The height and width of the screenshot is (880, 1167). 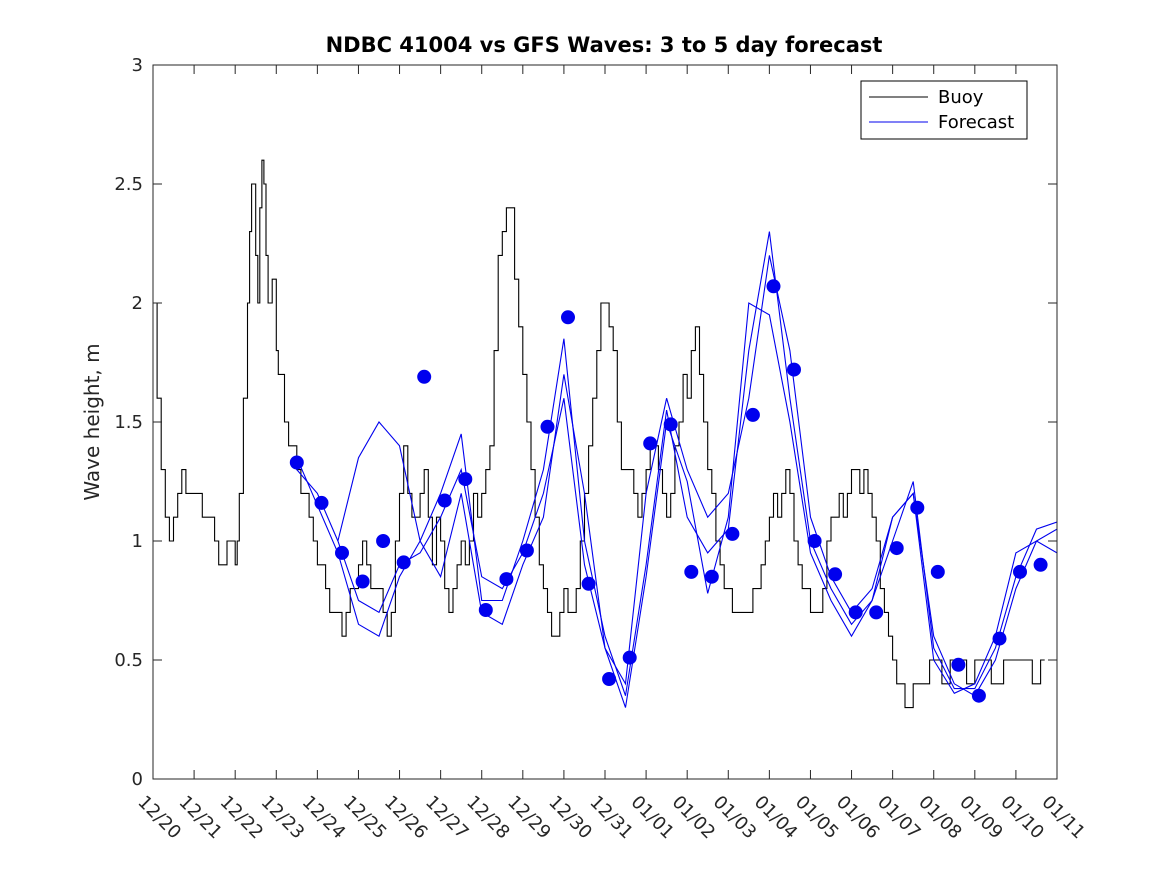 I want to click on y-tick-label: 0.5, so click(x=128, y=660).